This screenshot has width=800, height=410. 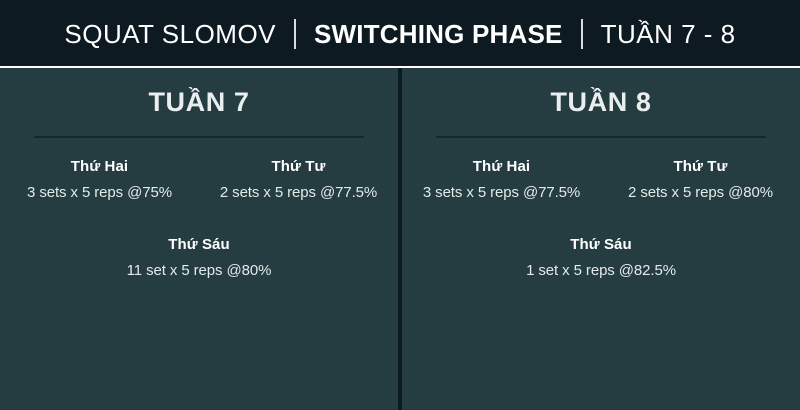 What do you see at coordinates (99, 180) in the screenshot?
I see `day-cell-monday: Thứ Hai 3 sets x 5 reps @75%` at bounding box center [99, 180].